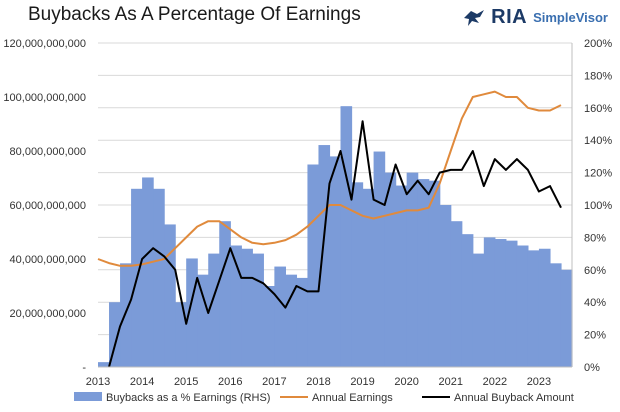  I want to click on brand-logo: RIA SimpleVisor, so click(535, 17).